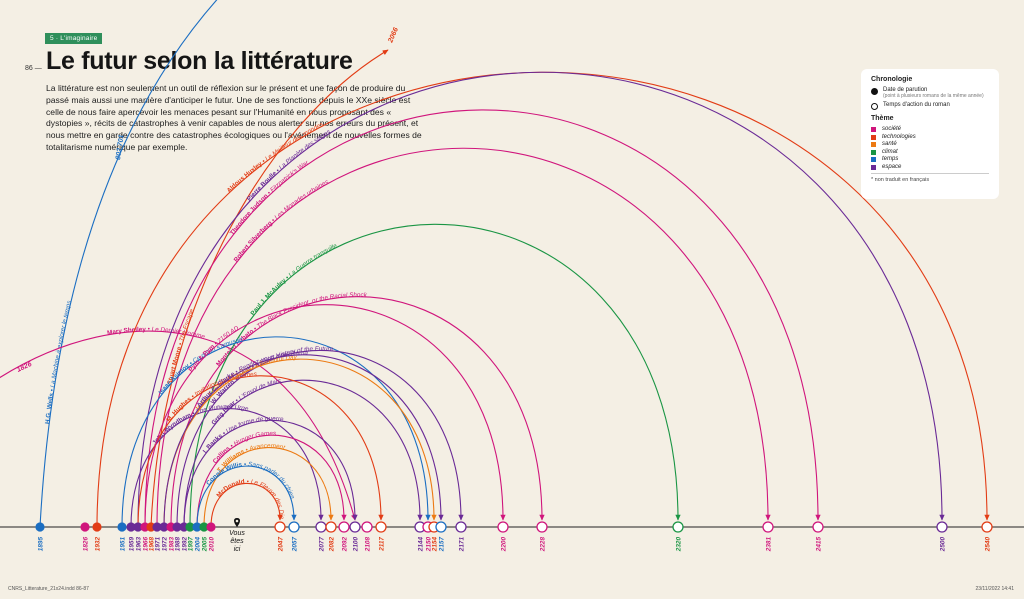  Describe the element at coordinates (344, 545) in the screenshot. I see `year-label-2092: 2092` at that location.